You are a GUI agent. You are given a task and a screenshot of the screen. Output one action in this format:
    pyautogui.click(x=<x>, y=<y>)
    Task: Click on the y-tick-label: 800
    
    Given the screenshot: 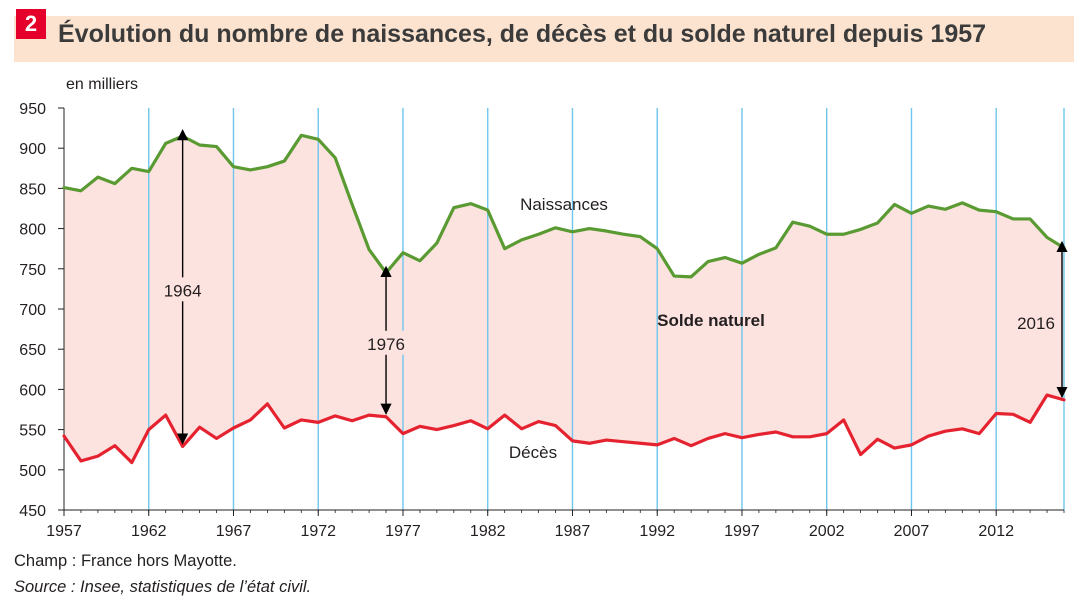 What is the action you would take?
    pyautogui.click(x=32, y=230)
    